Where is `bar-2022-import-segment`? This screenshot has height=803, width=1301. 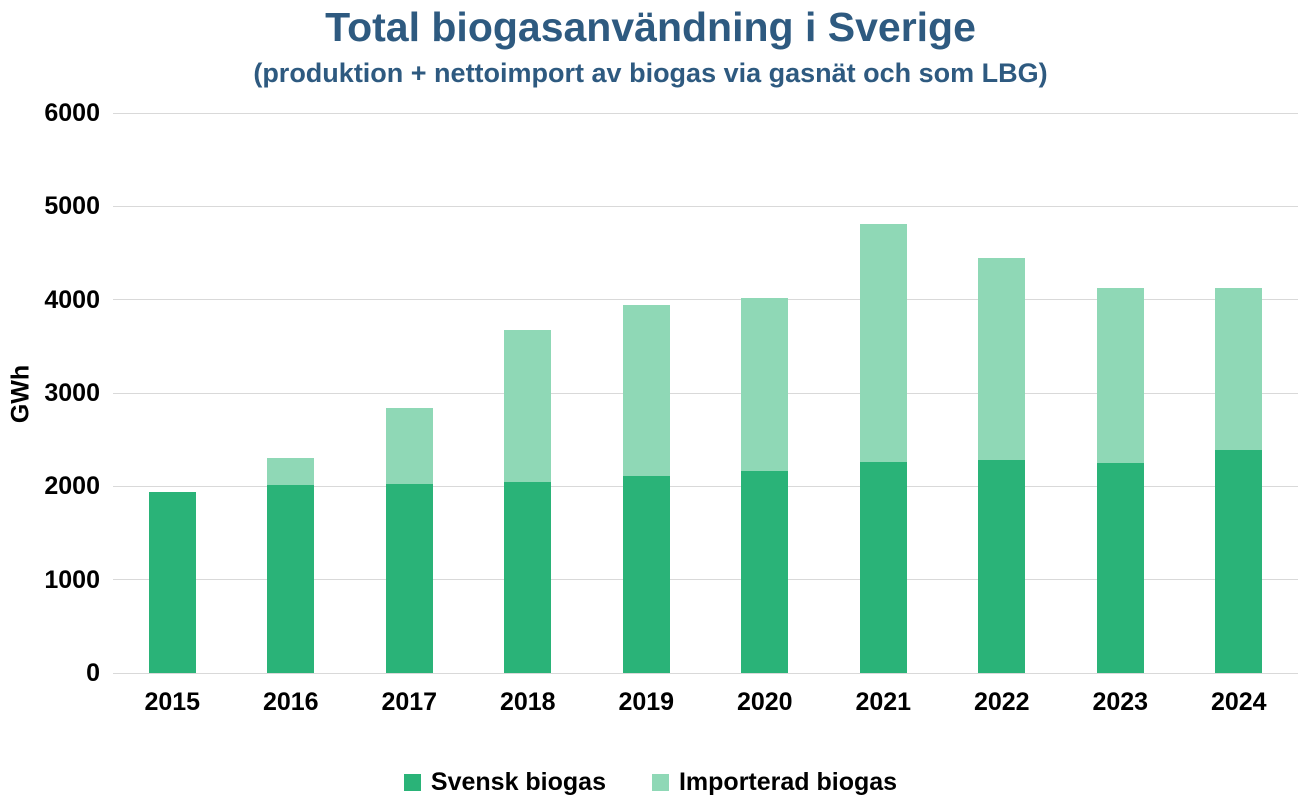 bar-2022-import-segment is located at coordinates (1002, 359).